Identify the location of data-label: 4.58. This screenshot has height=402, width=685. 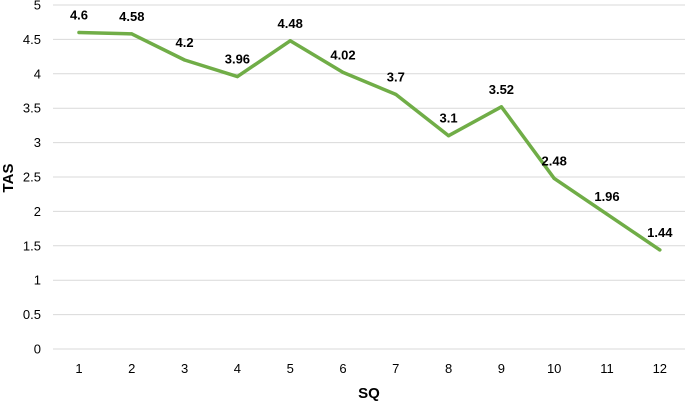
(131, 16).